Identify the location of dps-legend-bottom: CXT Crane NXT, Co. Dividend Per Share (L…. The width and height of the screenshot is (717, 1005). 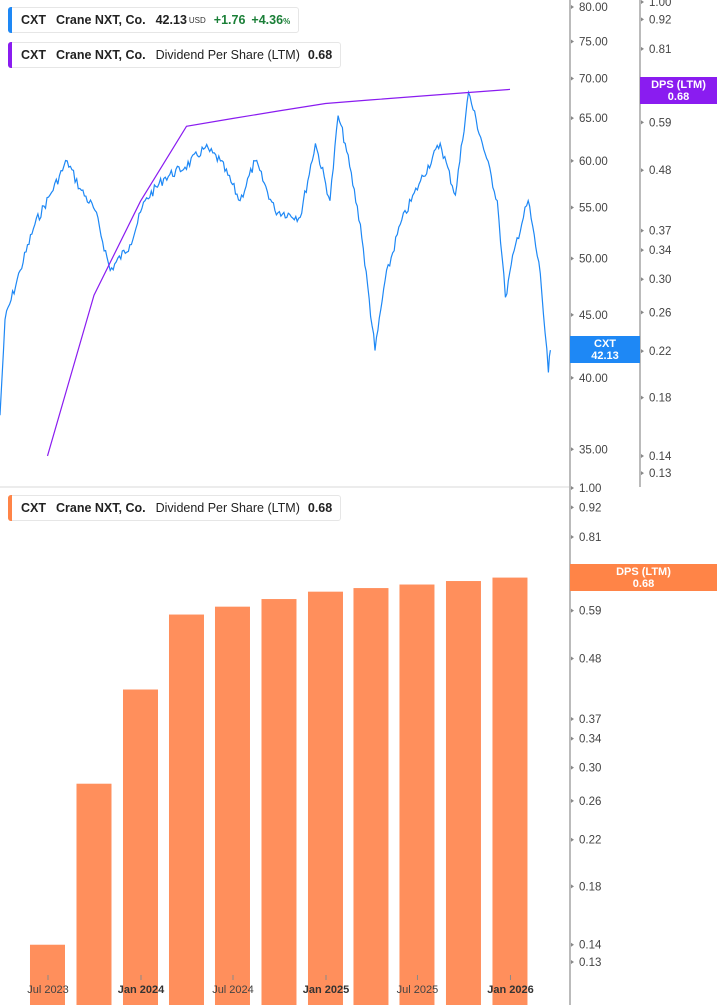
(175, 508).